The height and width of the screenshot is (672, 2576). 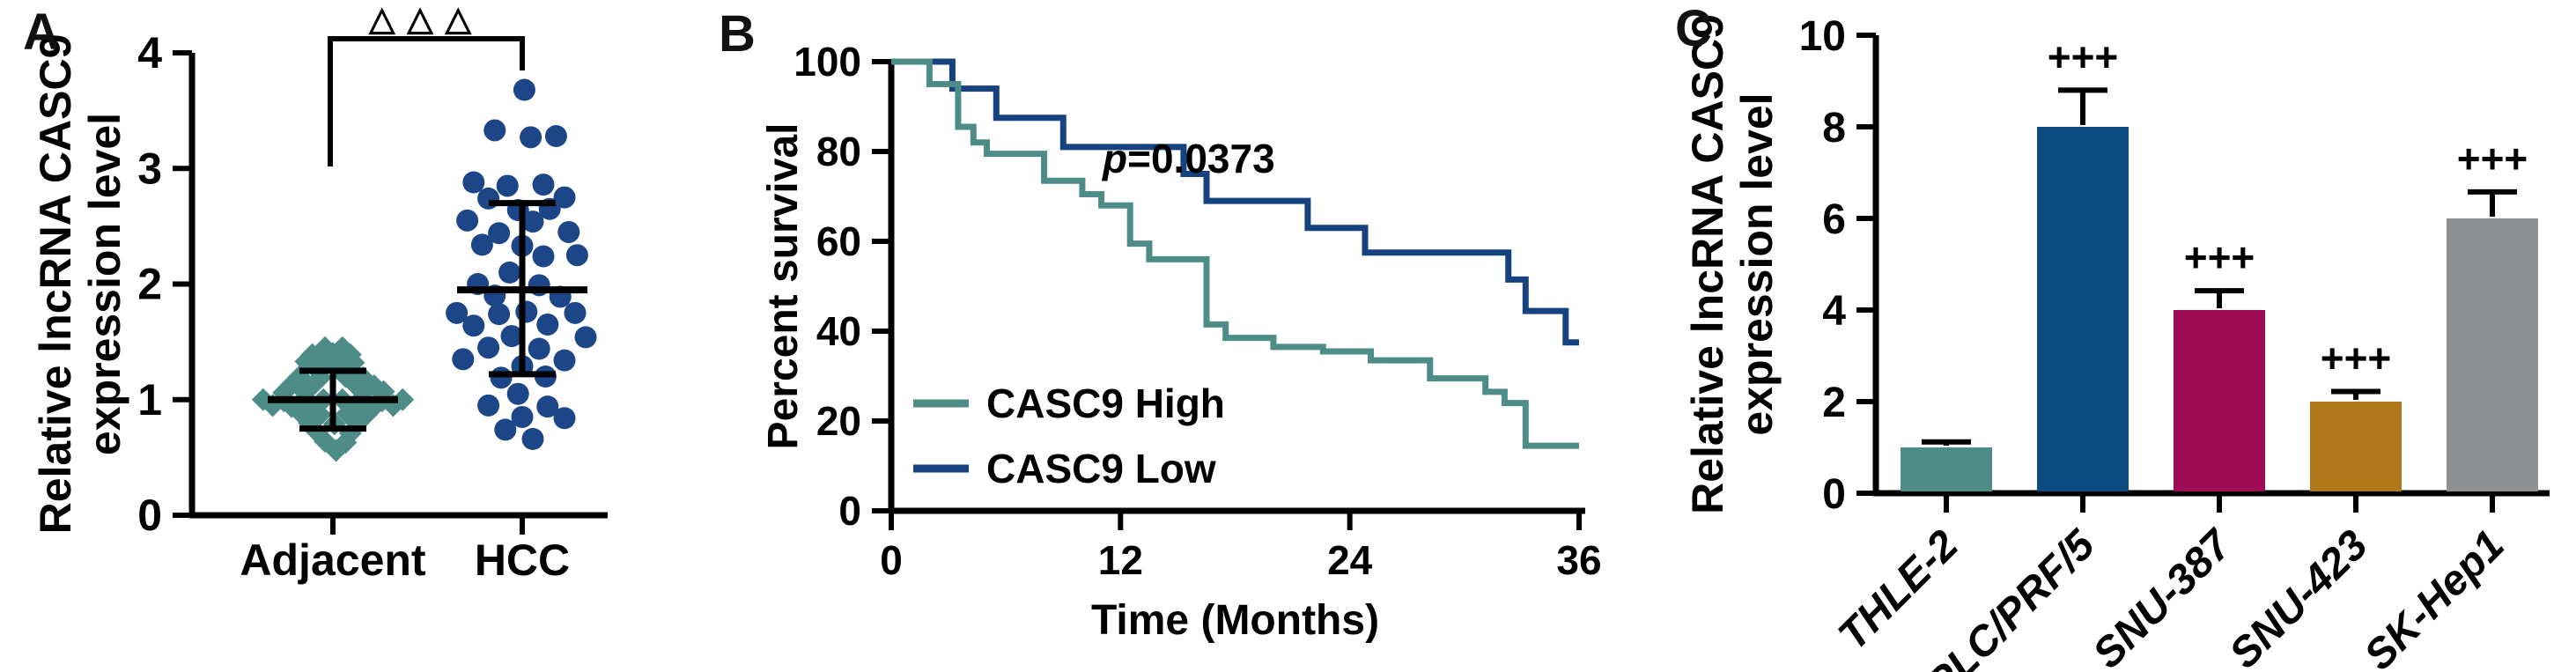 I want to click on y-tick-label: 3, so click(x=149, y=169).